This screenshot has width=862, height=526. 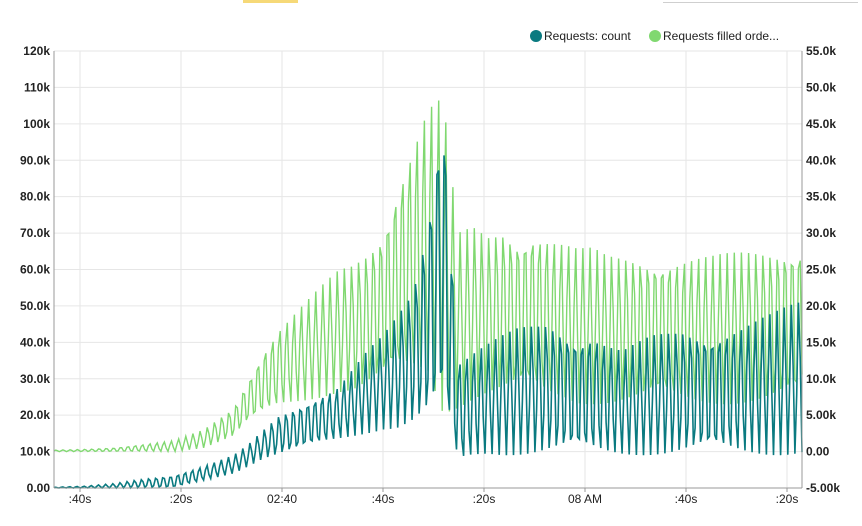 I want to click on y-left-tick-label: 0.00, so click(x=39, y=488).